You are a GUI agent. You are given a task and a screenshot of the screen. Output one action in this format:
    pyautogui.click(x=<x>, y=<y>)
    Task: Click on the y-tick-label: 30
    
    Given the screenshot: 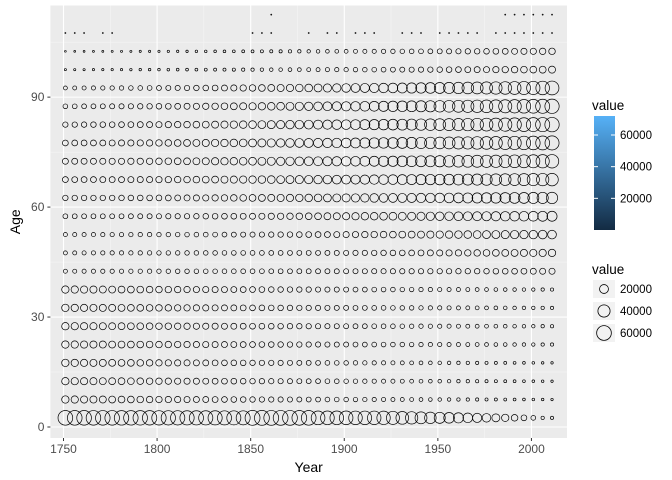 What is the action you would take?
    pyautogui.click(x=38, y=317)
    